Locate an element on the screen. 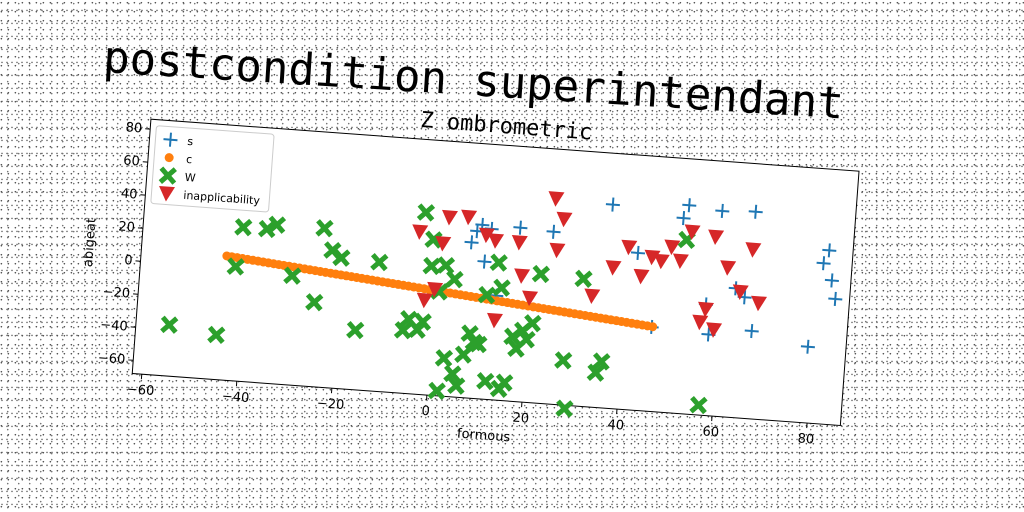  x-axis-label: formous is located at coordinates (483, 435).